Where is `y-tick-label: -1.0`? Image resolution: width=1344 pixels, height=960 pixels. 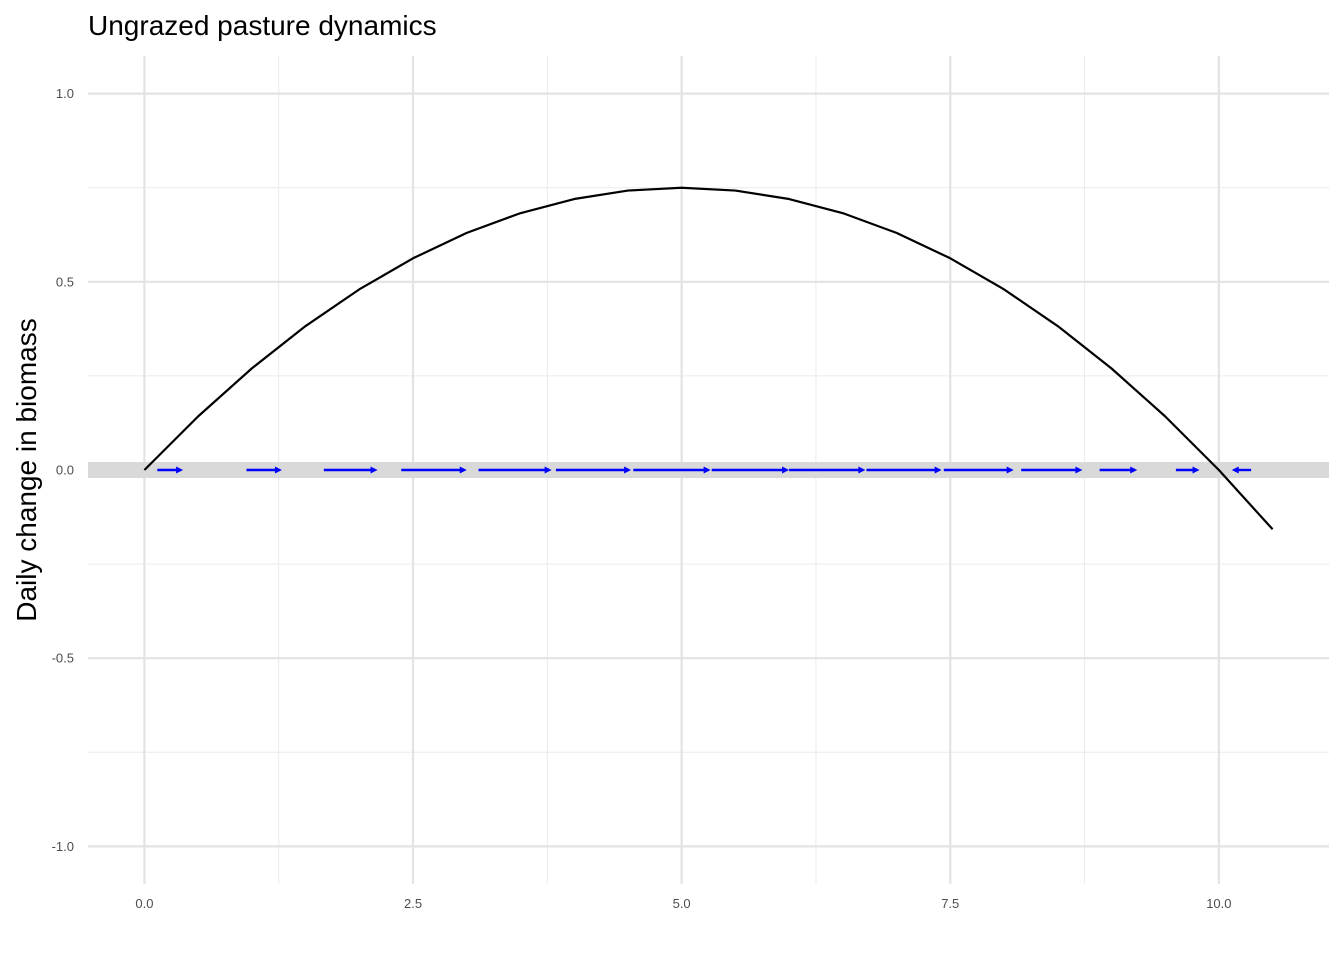
y-tick-label: -1.0 is located at coordinates (63, 846).